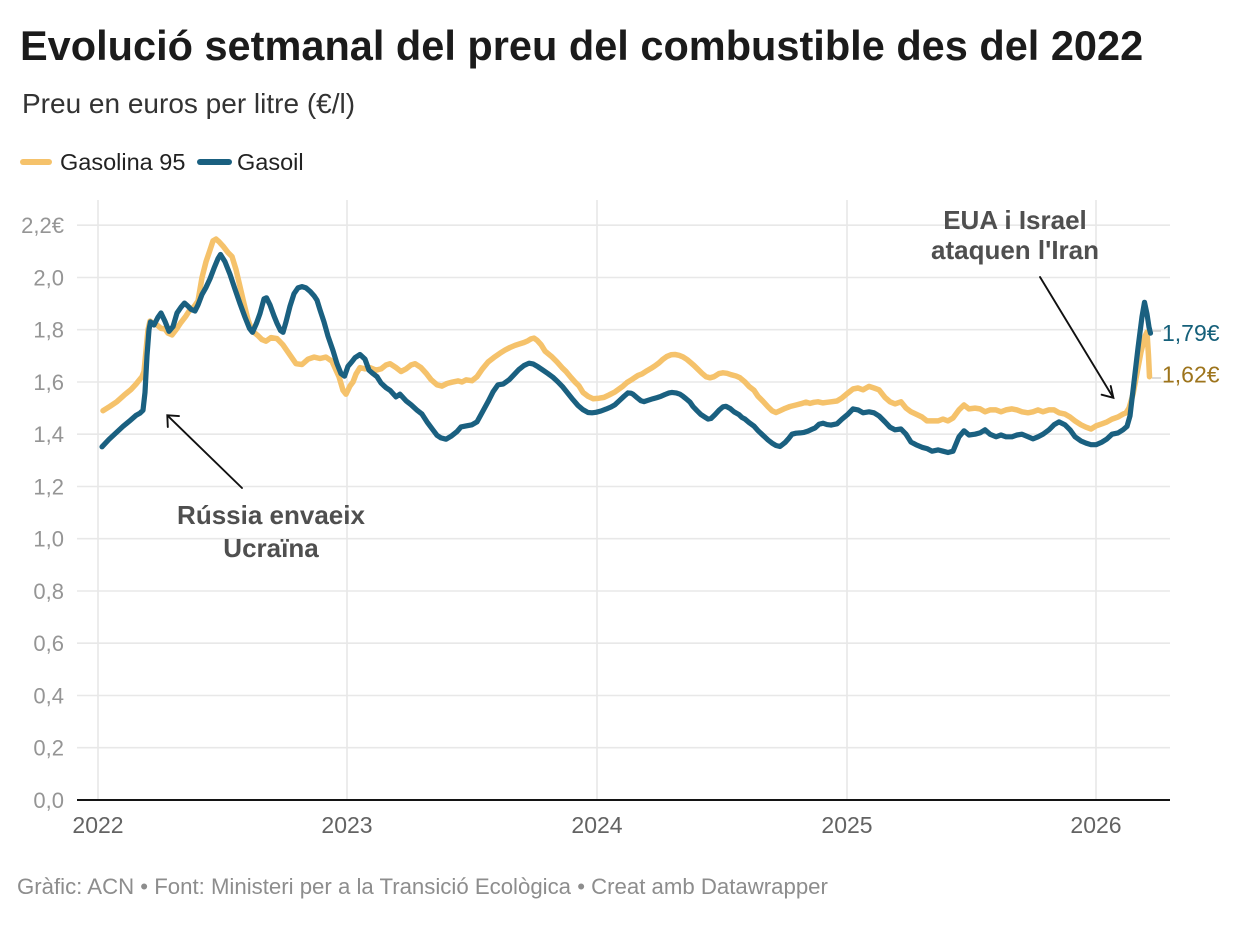 Image resolution: width=1240 pixels, height=926 pixels. Describe the element at coordinates (271, 515) in the screenshot. I see `svg-text: Rússia envaeix` at that location.